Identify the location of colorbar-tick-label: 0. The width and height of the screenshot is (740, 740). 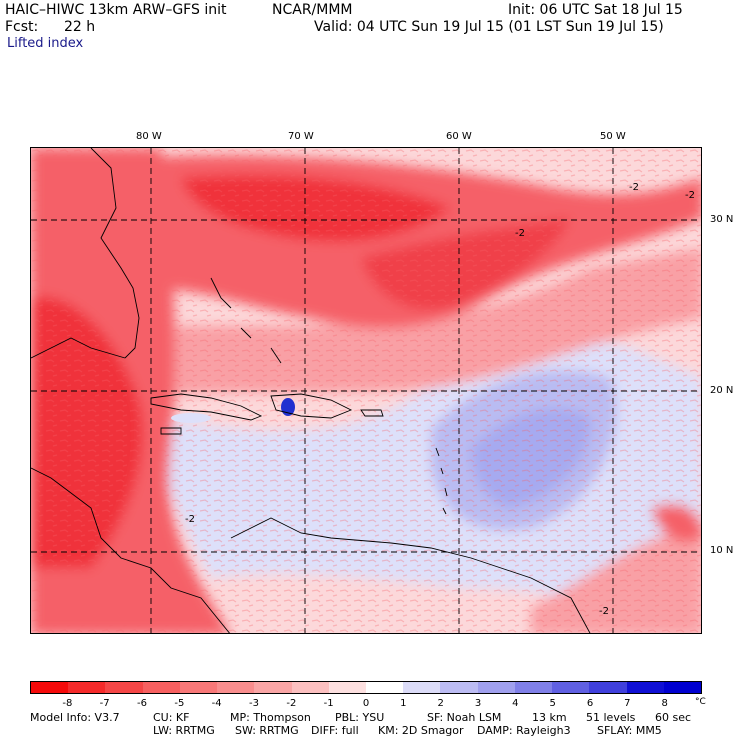
(366, 703).